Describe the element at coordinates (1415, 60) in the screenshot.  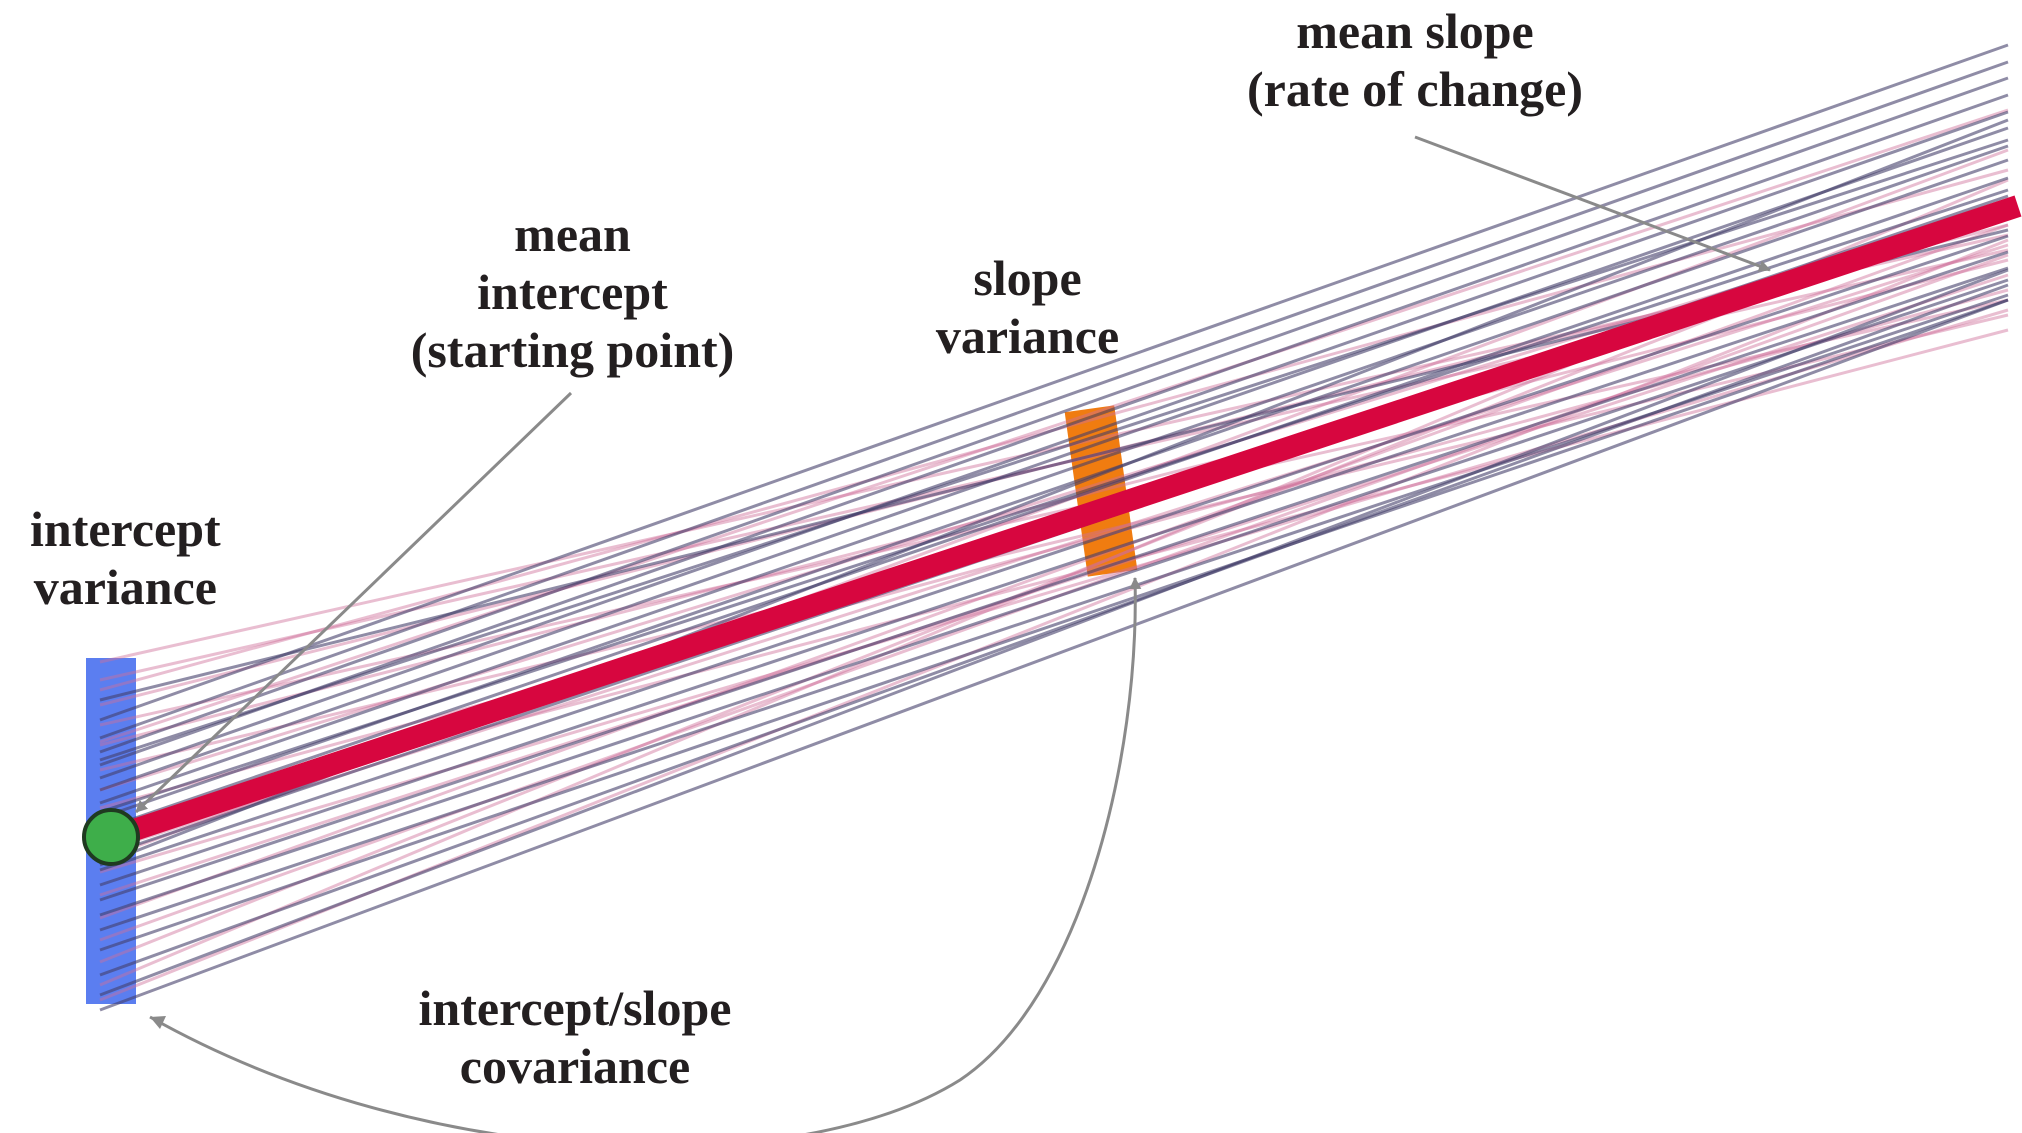
I see `mean-slope-label: mean slope (rate of change)` at that location.